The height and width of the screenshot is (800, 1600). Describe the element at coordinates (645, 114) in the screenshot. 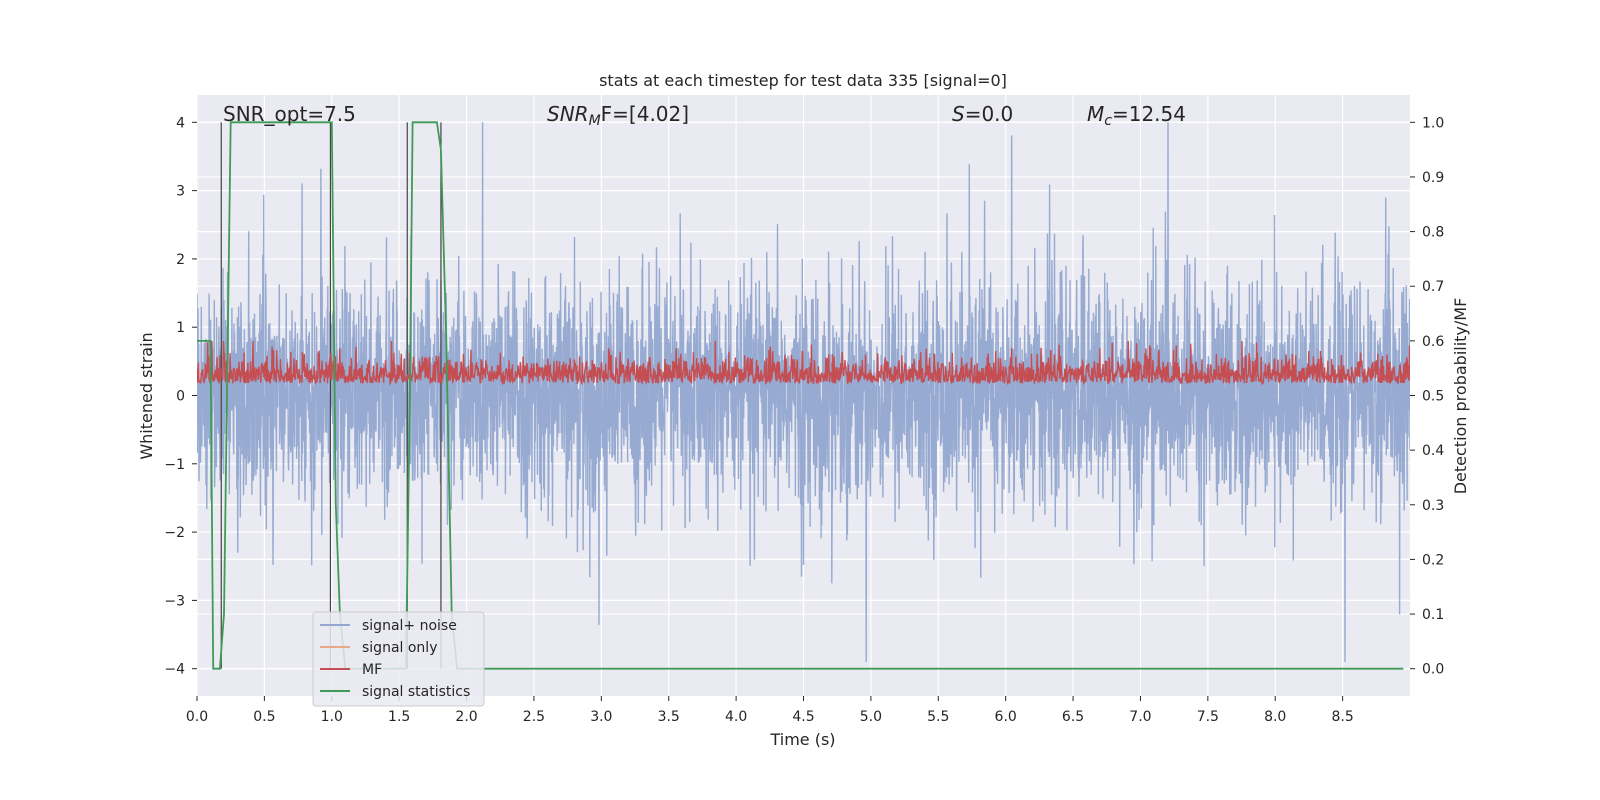

I see `annotation-snr-mf-value: F=[4.02]` at that location.